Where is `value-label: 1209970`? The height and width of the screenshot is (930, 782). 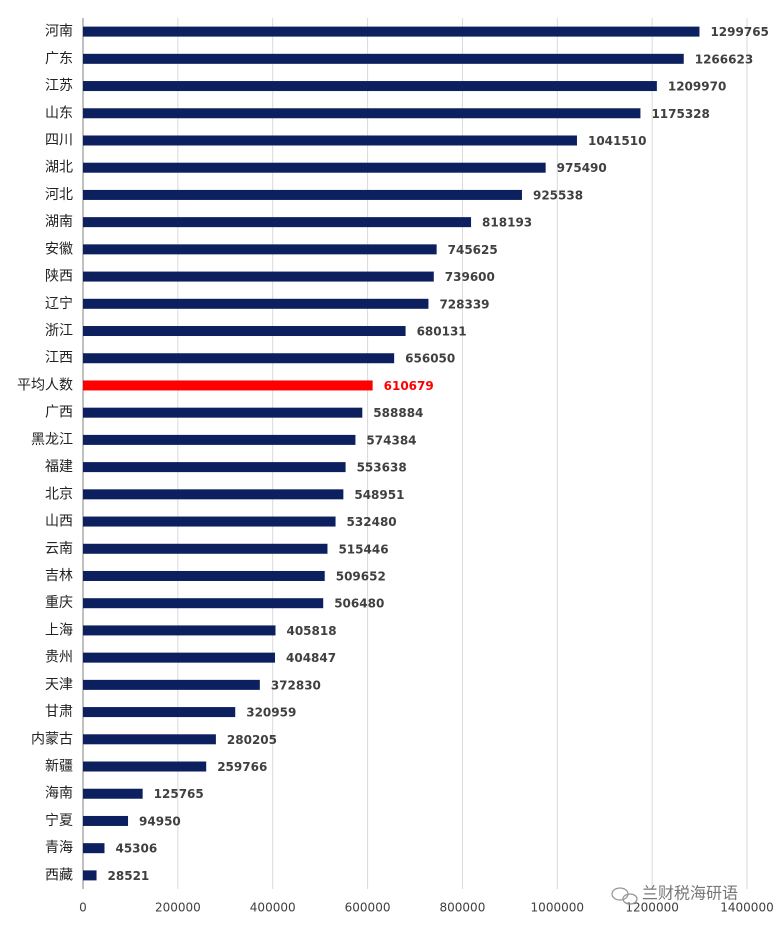
value-label: 1209970 is located at coordinates (697, 87).